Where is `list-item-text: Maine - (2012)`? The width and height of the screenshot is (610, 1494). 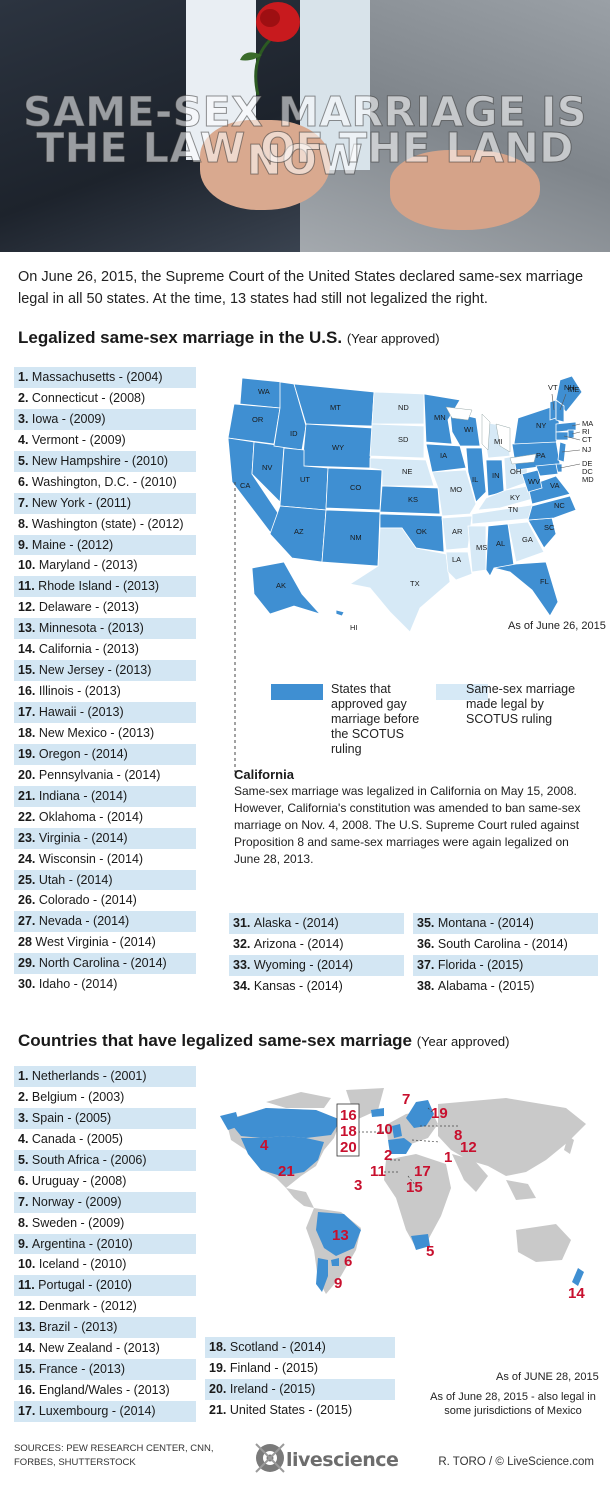
list-item-text: Maine - (2012) is located at coordinates (72, 544).